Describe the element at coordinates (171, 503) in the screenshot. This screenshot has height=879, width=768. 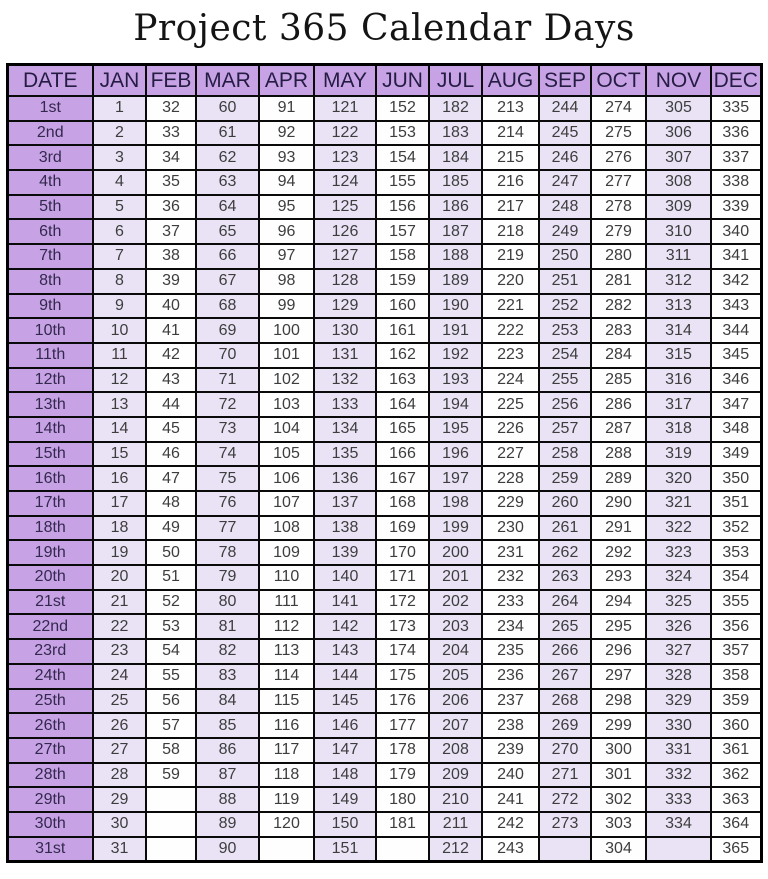
I see `day-number-cell: 48` at that location.